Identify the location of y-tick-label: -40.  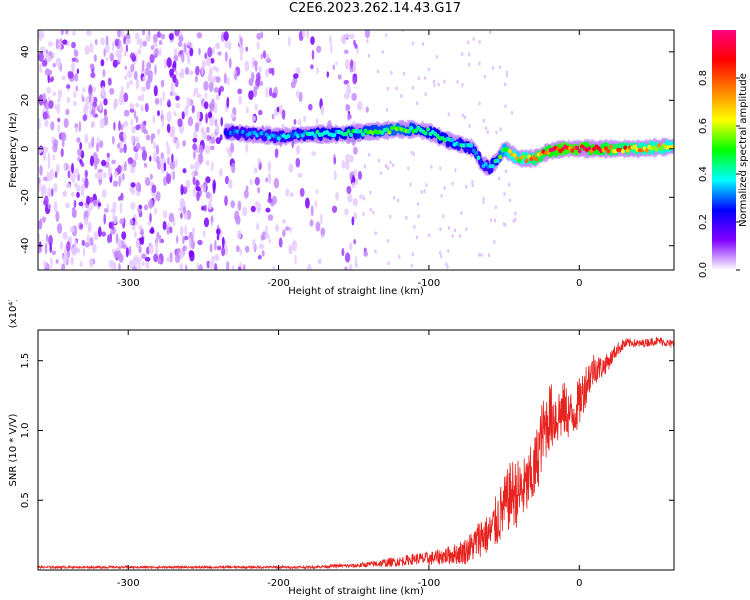
(25, 246).